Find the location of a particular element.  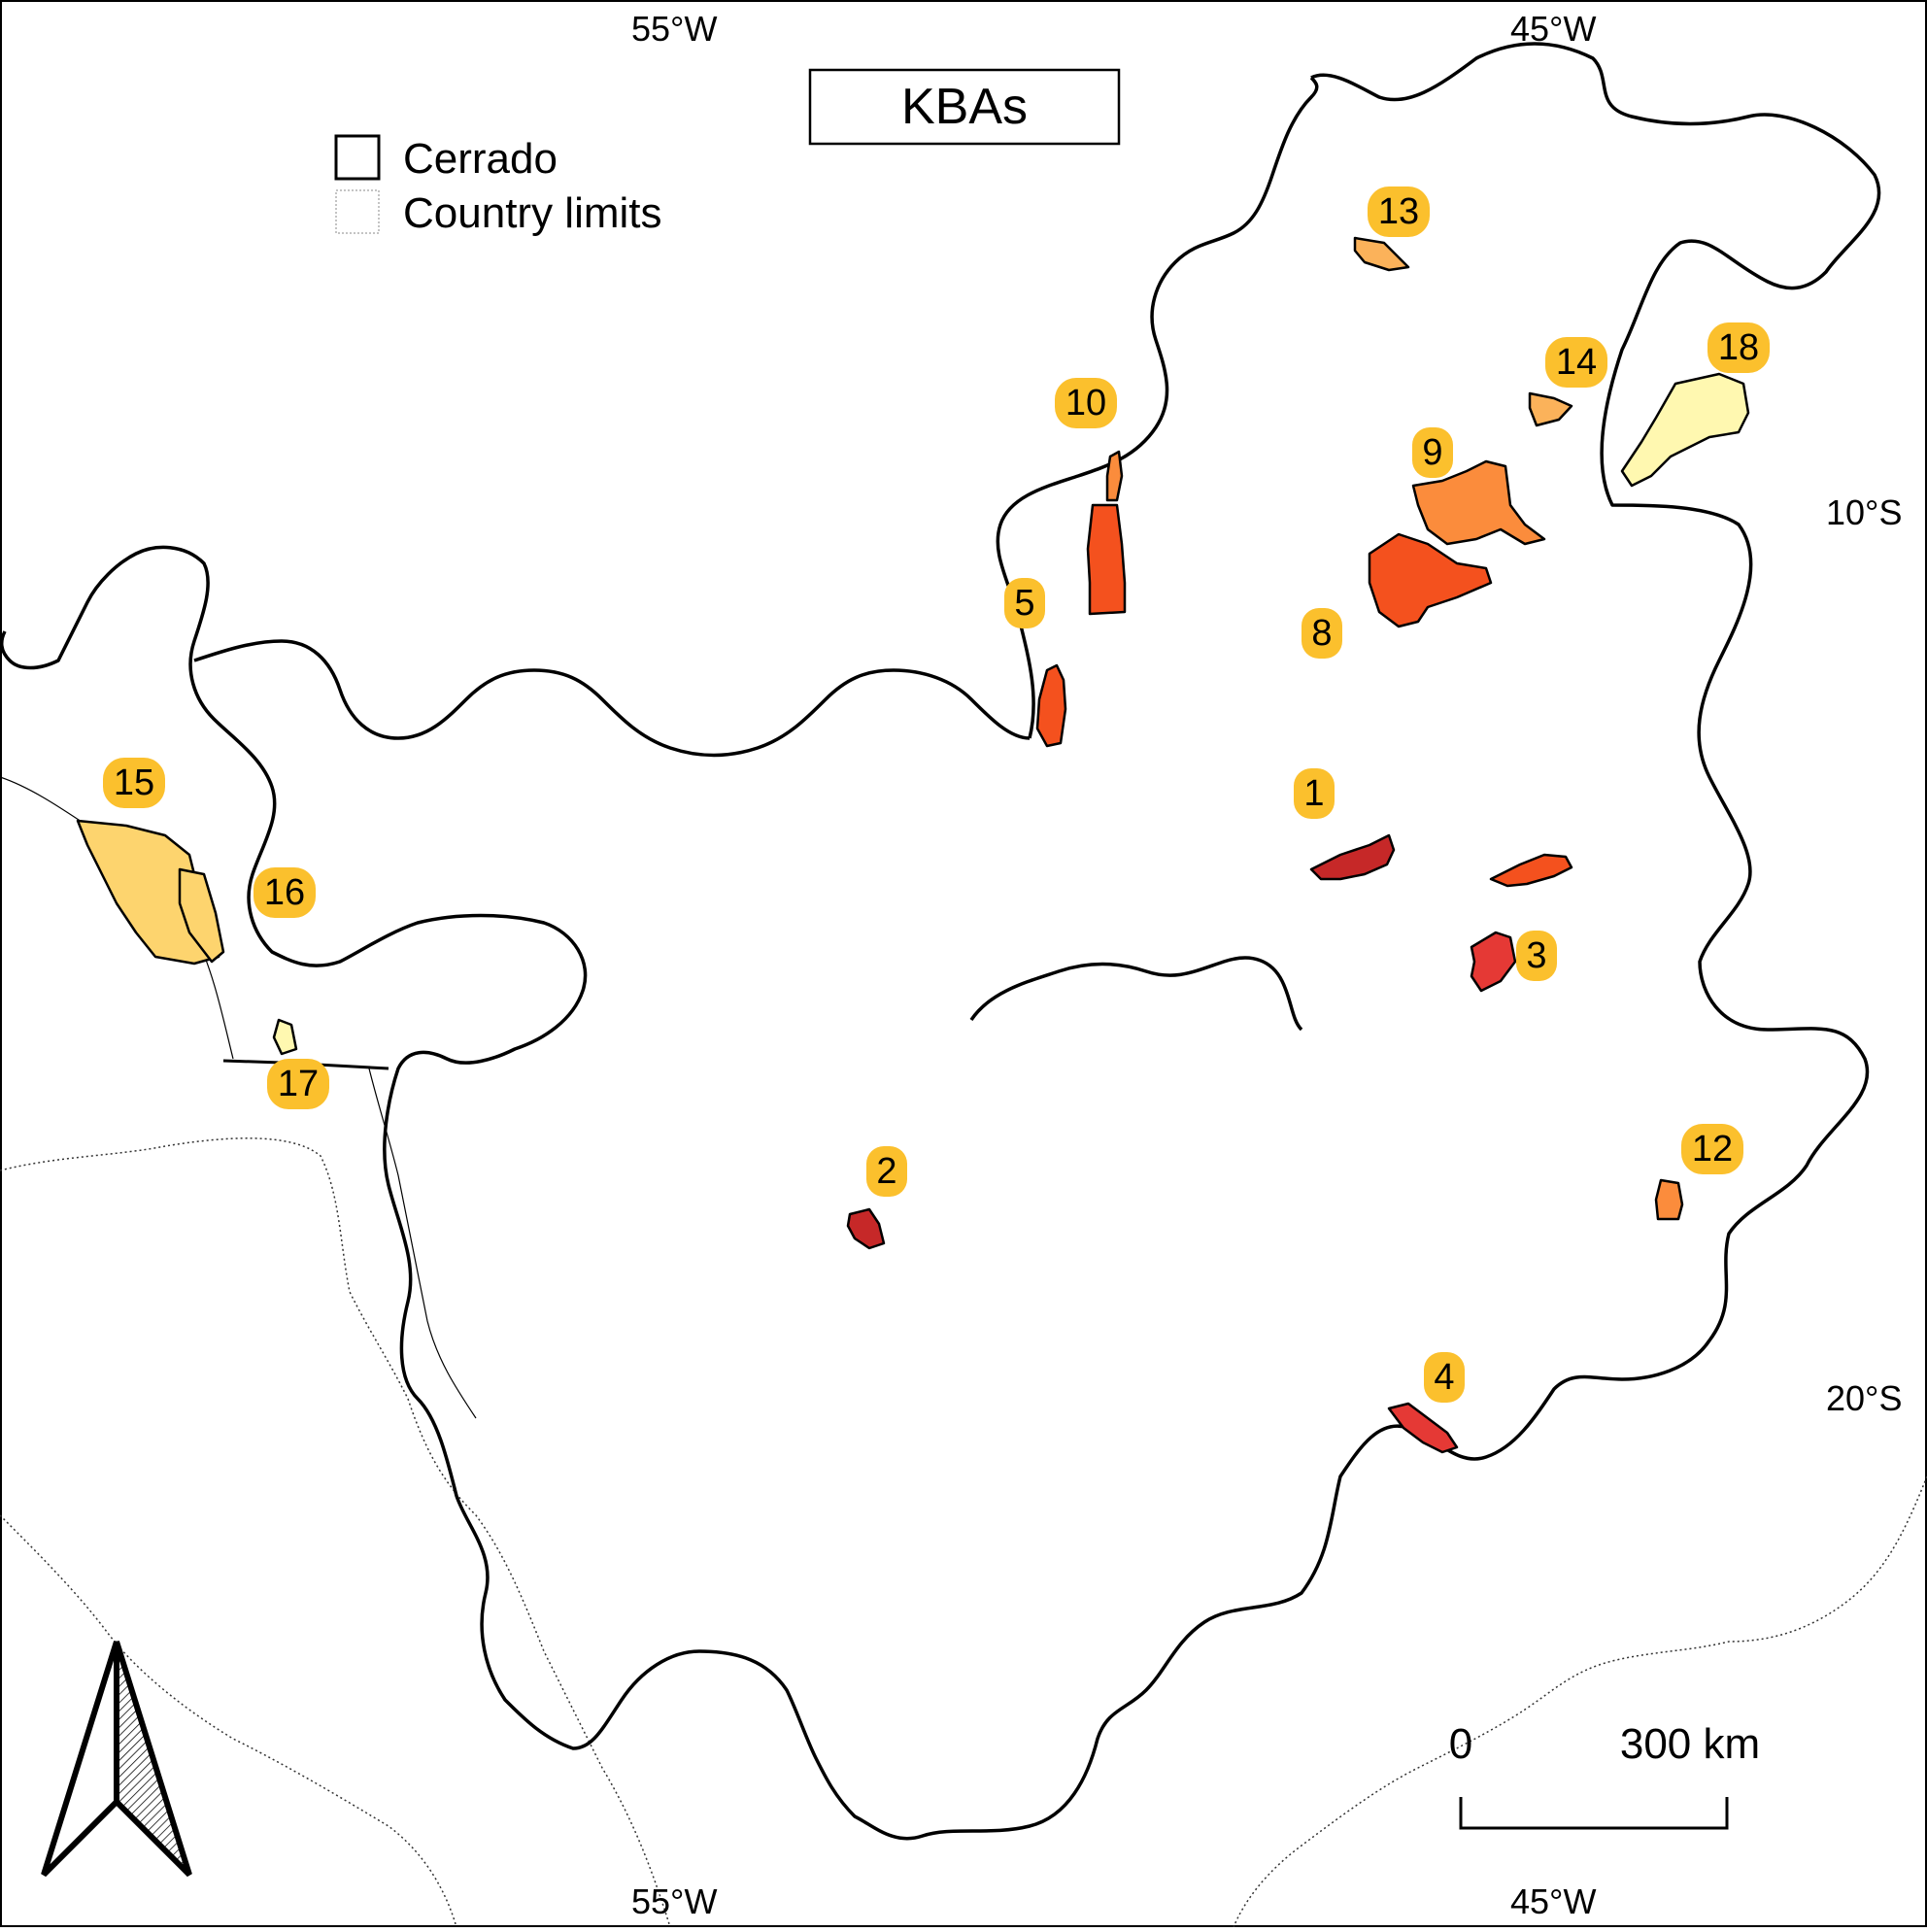

kba-15-polygon is located at coordinates (148, 892).